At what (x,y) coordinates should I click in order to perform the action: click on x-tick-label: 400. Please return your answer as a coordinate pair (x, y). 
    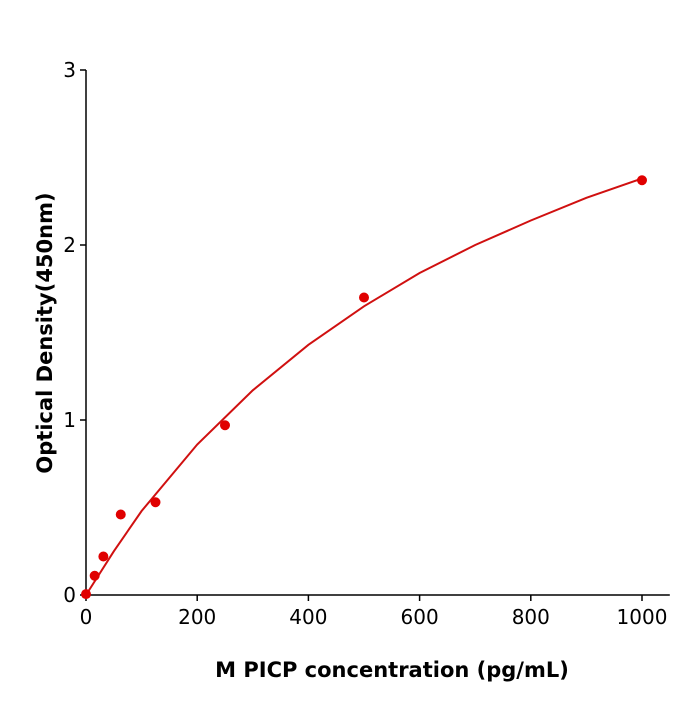
    Looking at the image, I should click on (308, 617).